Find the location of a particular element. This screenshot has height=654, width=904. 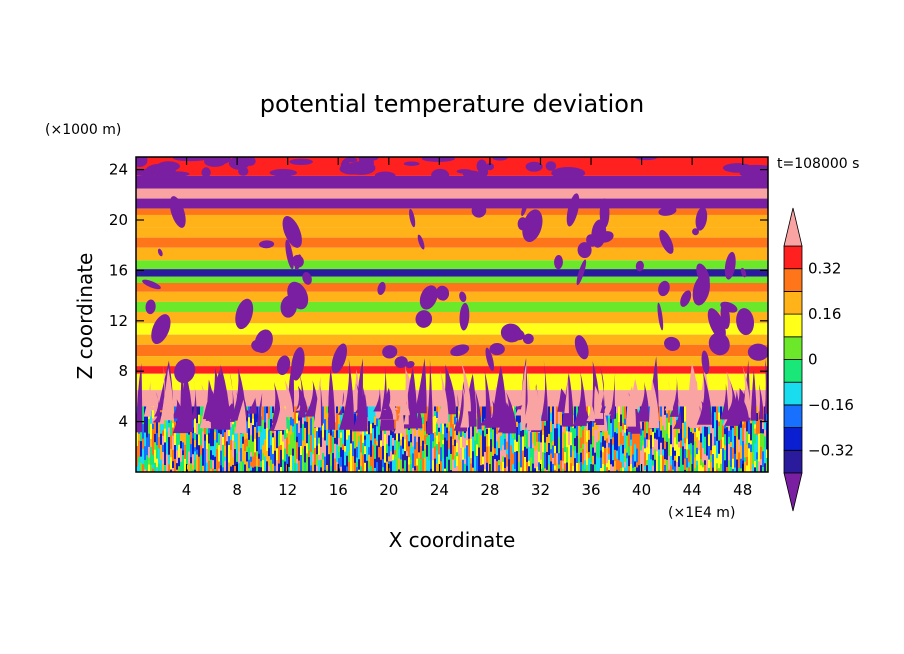

x-tick-label: 32 is located at coordinates (540, 490).